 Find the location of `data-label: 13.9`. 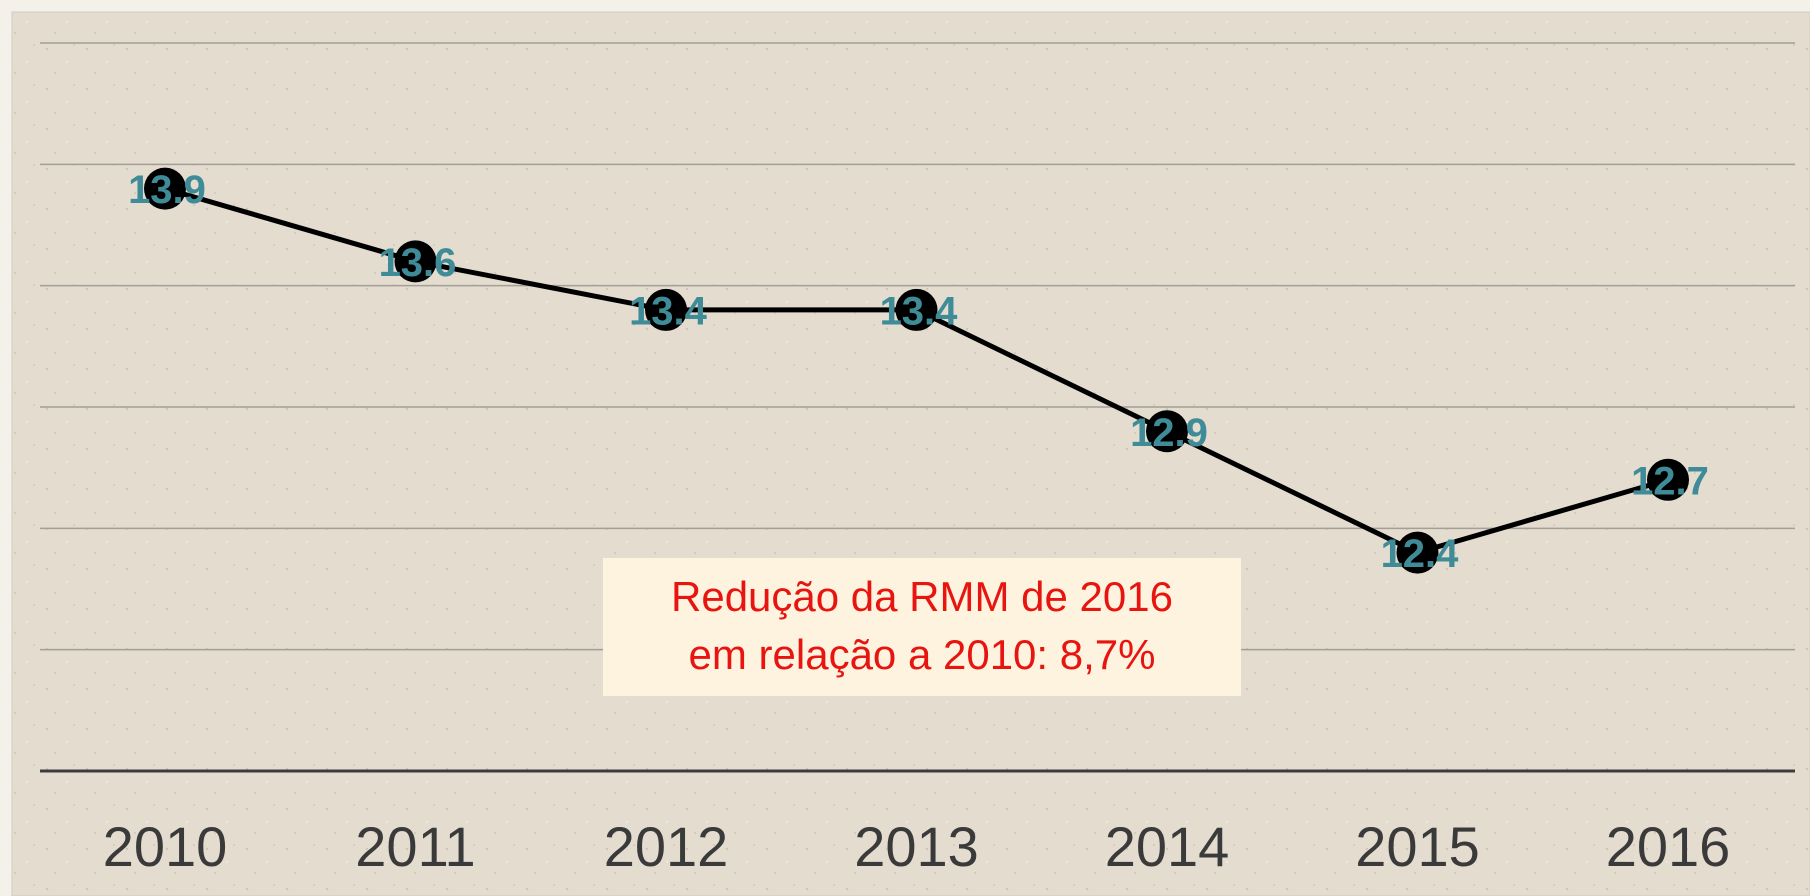

data-label: 13.9 is located at coordinates (167, 190).